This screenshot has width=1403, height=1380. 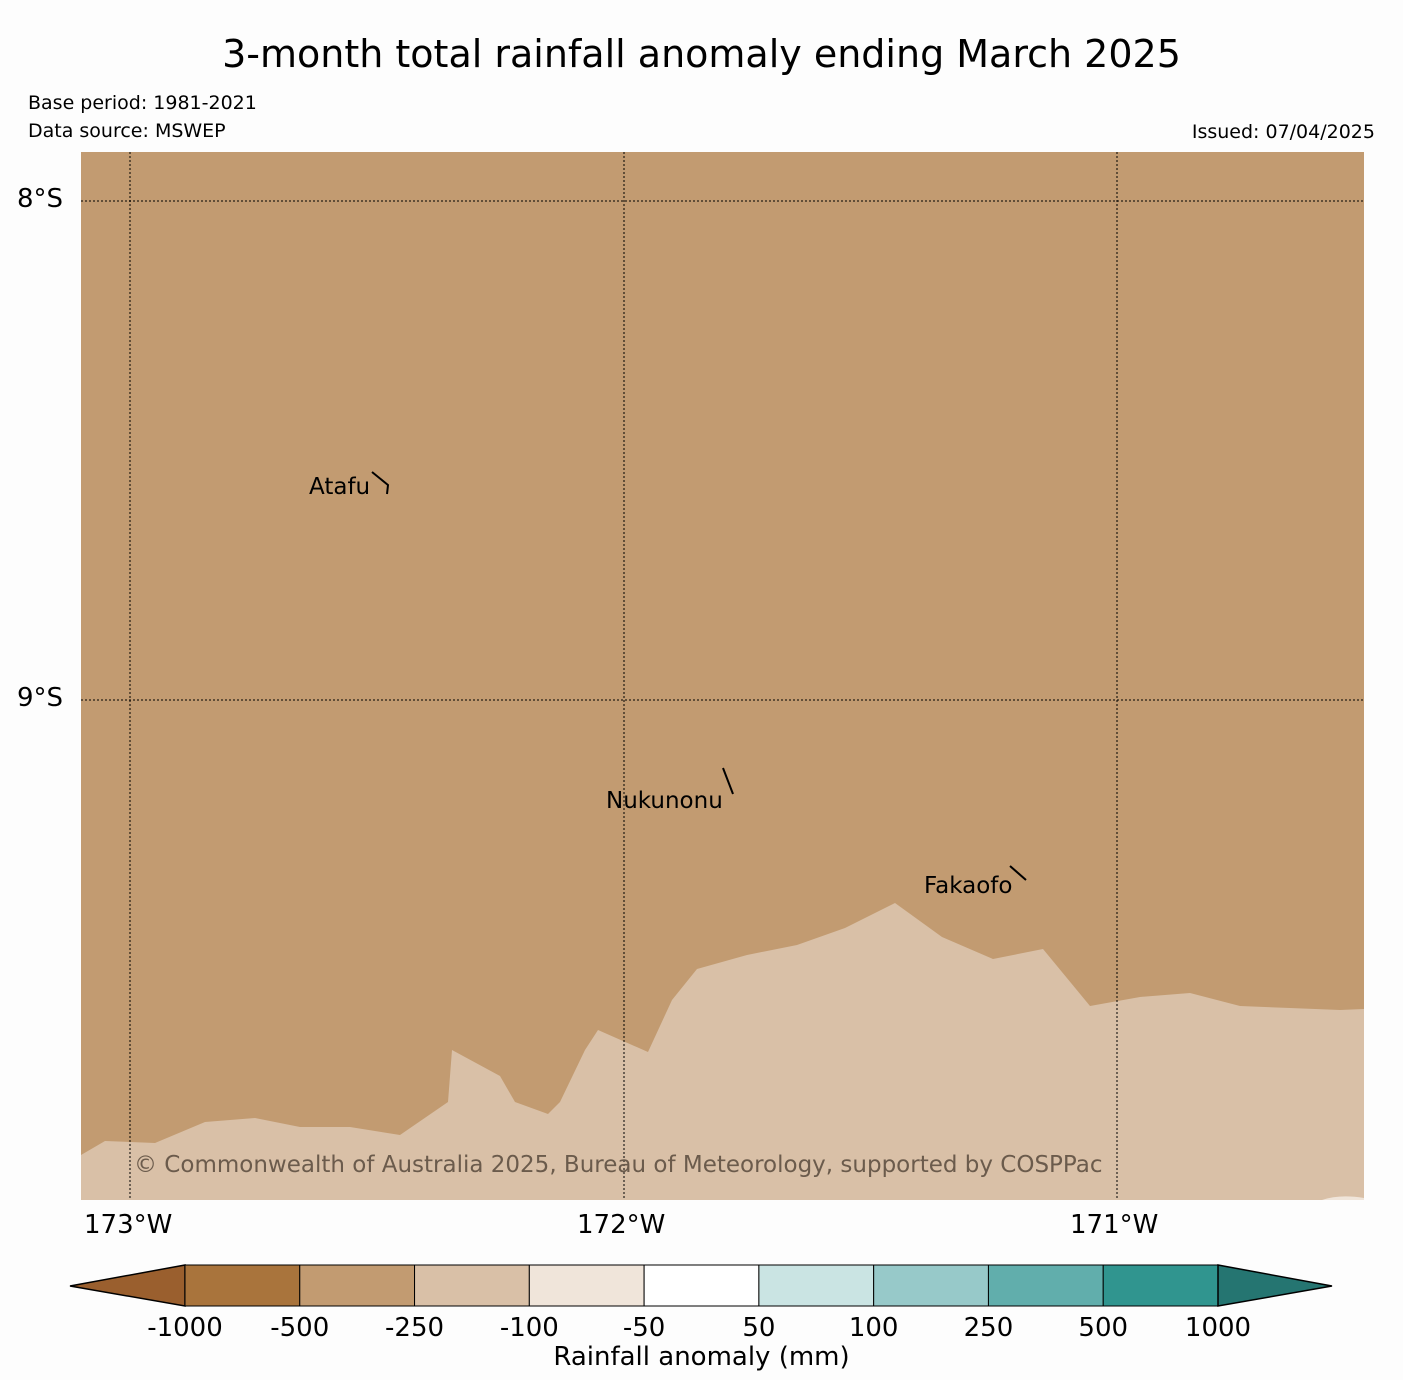 What do you see at coordinates (300, 1328) in the screenshot?
I see `colorbar-tick-label: -500` at bounding box center [300, 1328].